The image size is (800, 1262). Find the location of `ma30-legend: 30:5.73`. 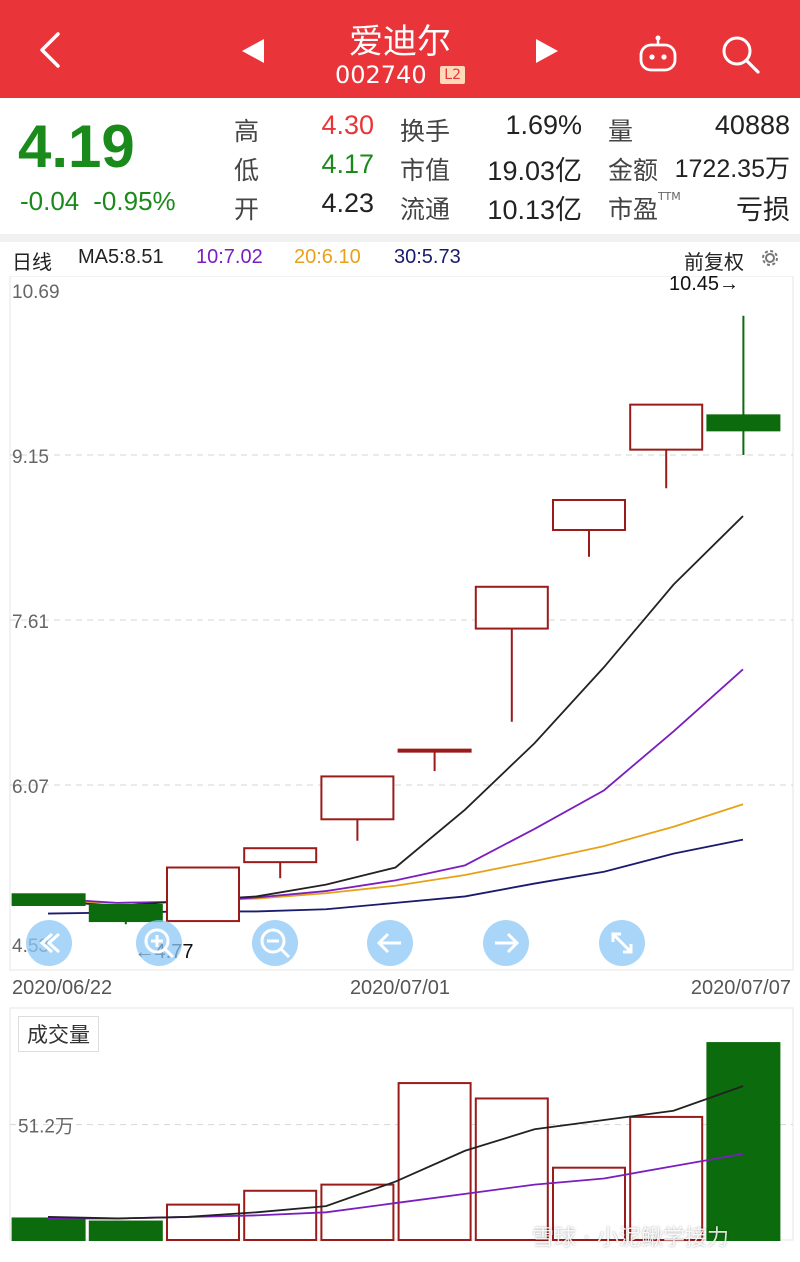

ma30-legend: 30:5.73 is located at coordinates (427, 257).